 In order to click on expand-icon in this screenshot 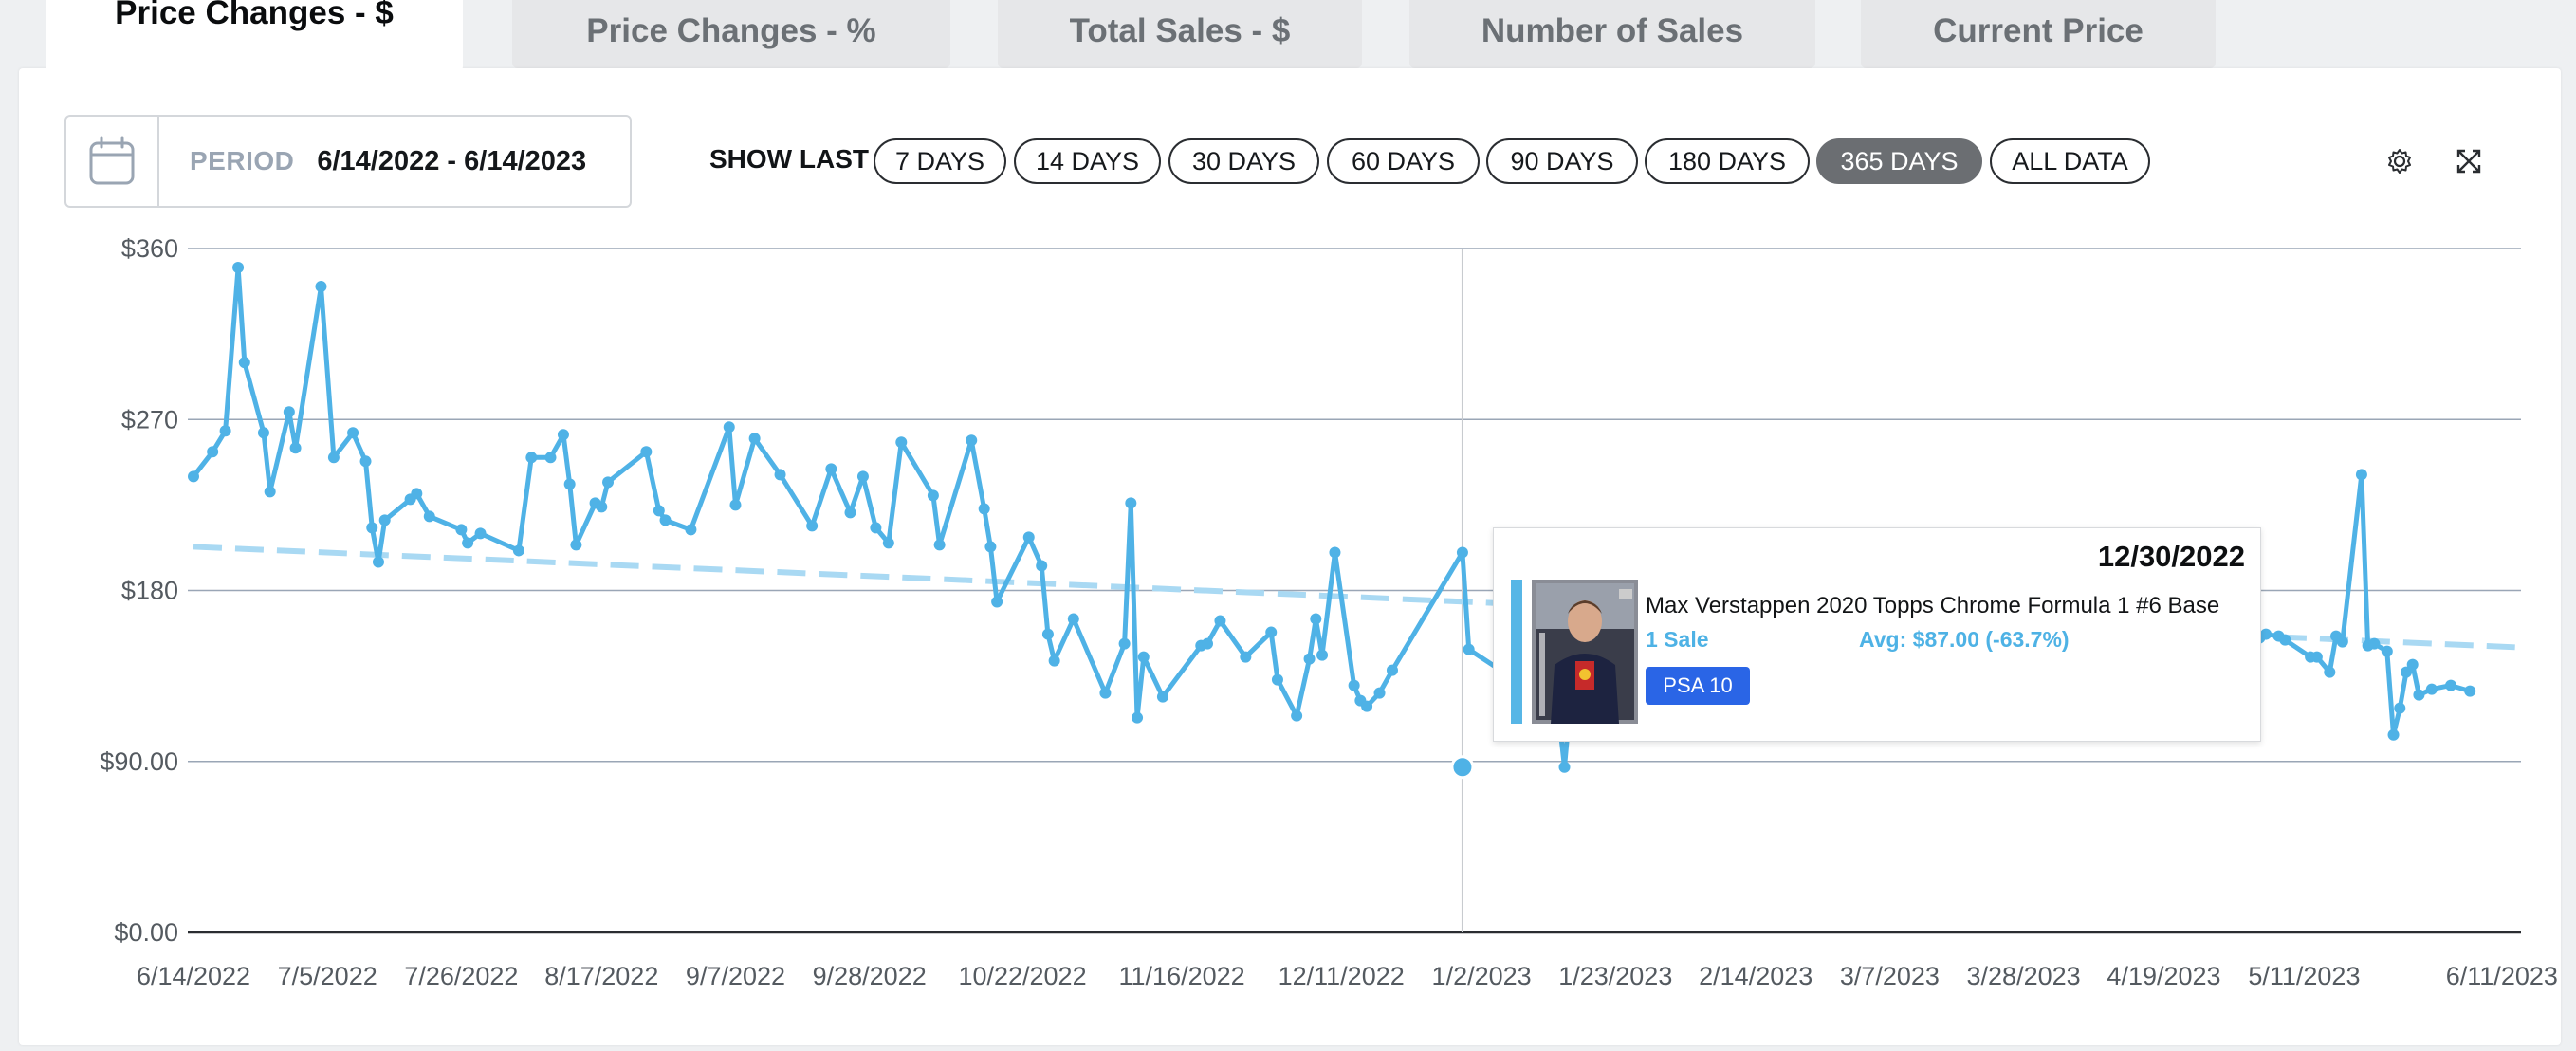, I will do `click(2469, 161)`.